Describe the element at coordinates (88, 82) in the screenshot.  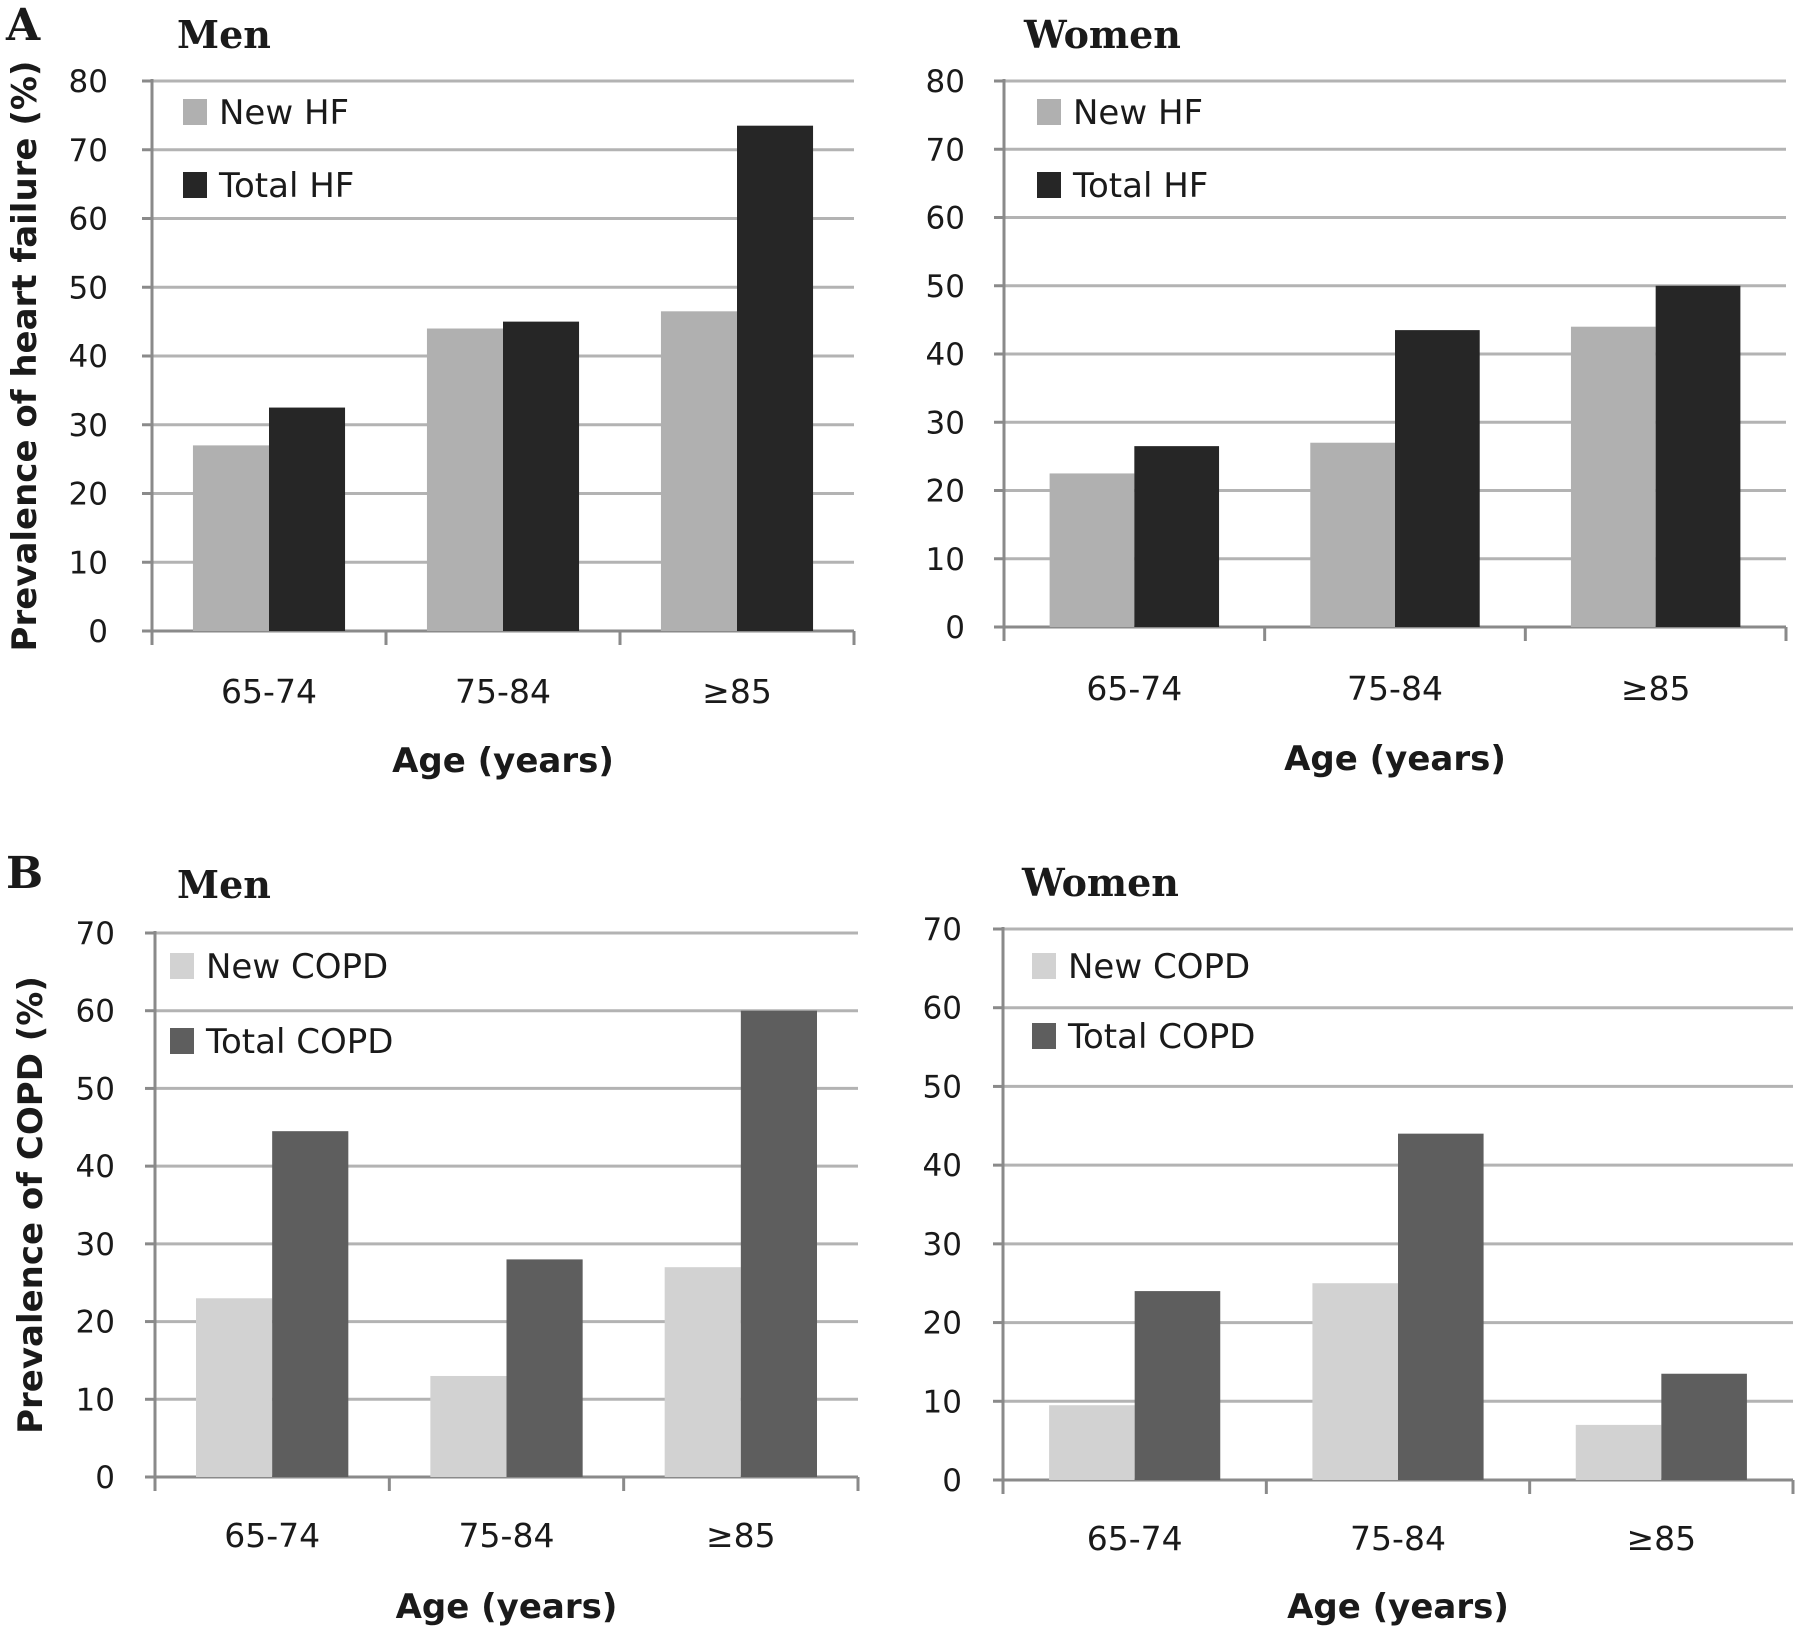
I see `y-tick-label-a-men-80: 80` at that location.